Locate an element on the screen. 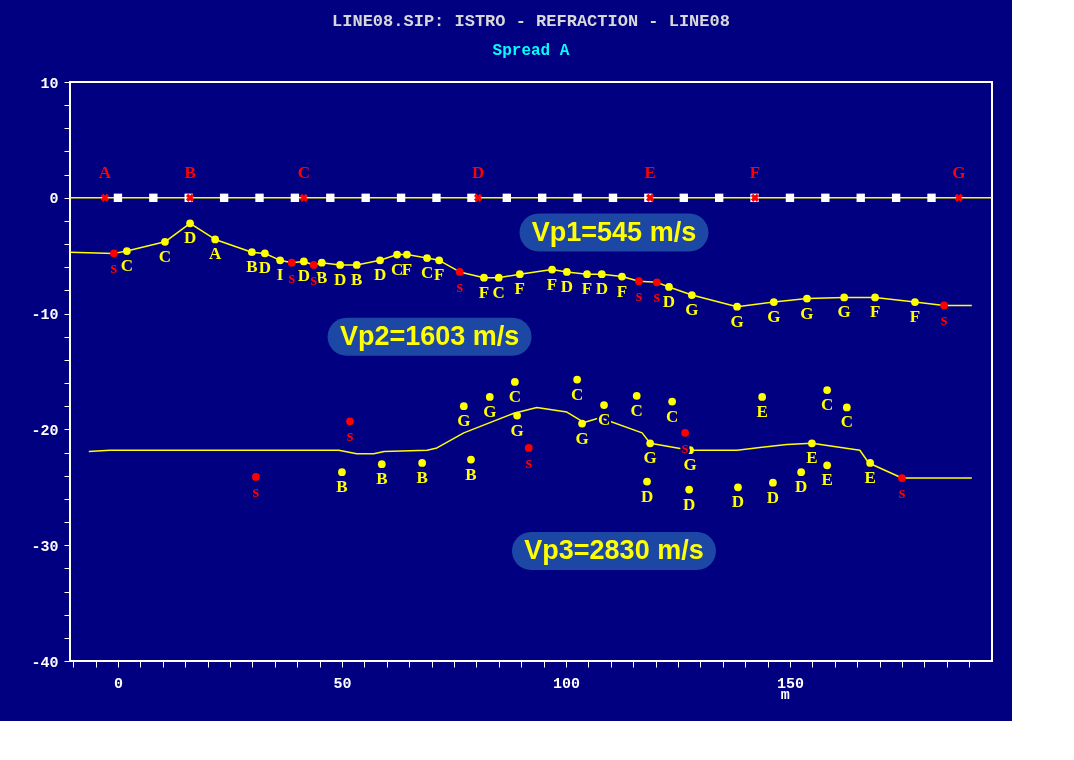 This screenshot has width=1074, height=760. annotation: Vp3=2830 m/s is located at coordinates (614, 549).